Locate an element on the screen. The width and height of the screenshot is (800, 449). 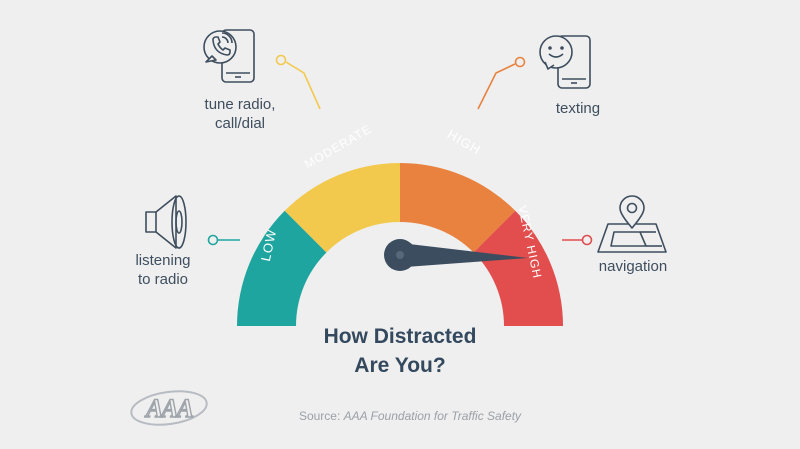
infographic-title: How Distracted Are You? is located at coordinates (400, 351).